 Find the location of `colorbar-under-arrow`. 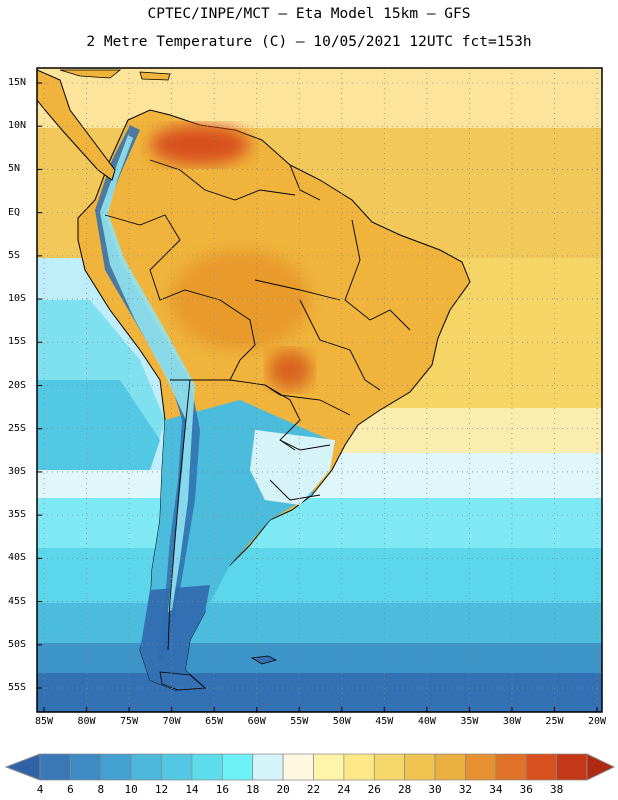

colorbar-under-arrow is located at coordinates (22, 767).